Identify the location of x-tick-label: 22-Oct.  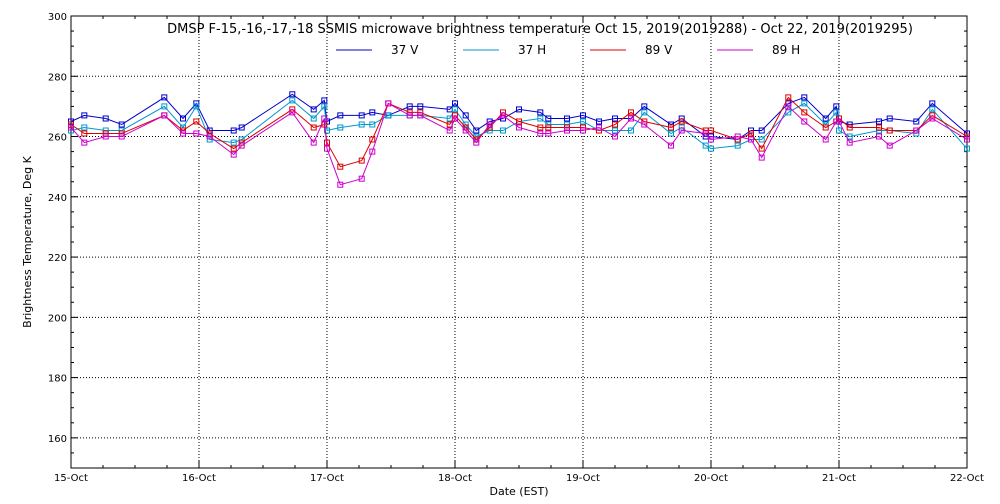
(967, 478).